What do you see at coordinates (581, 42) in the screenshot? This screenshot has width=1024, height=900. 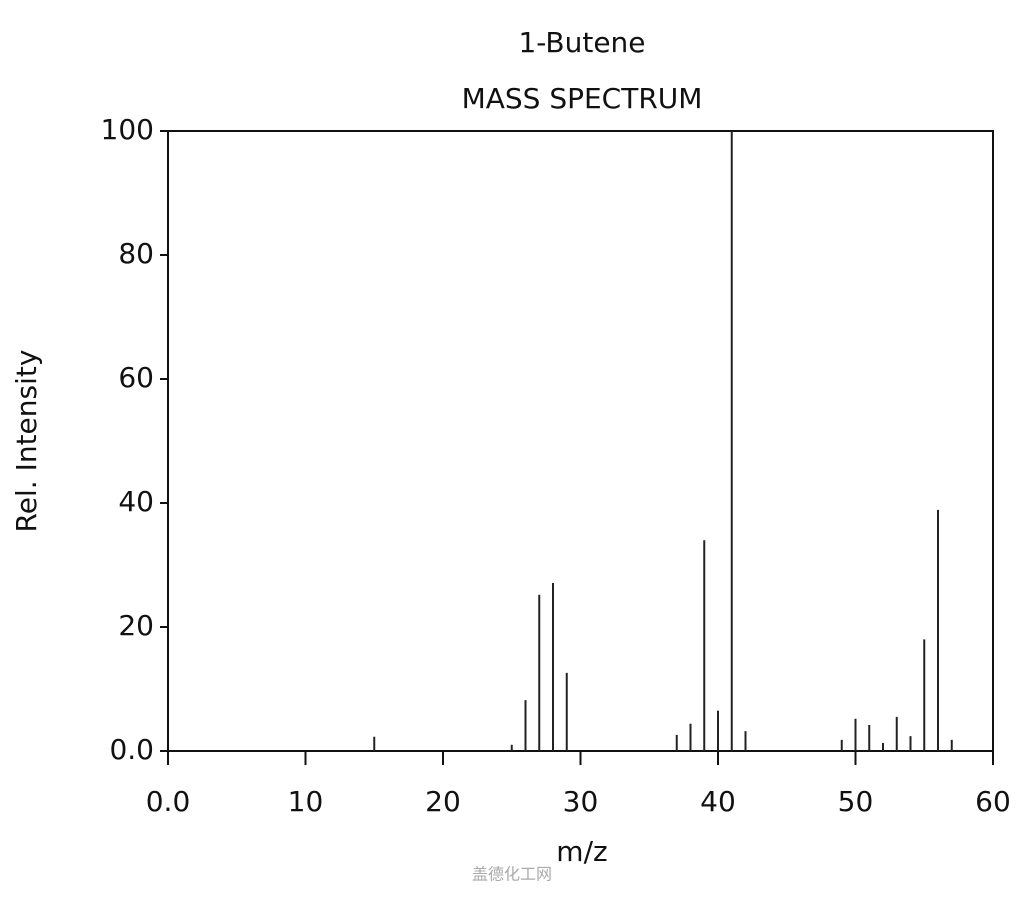 I see `chart-title: 1-Butene` at bounding box center [581, 42].